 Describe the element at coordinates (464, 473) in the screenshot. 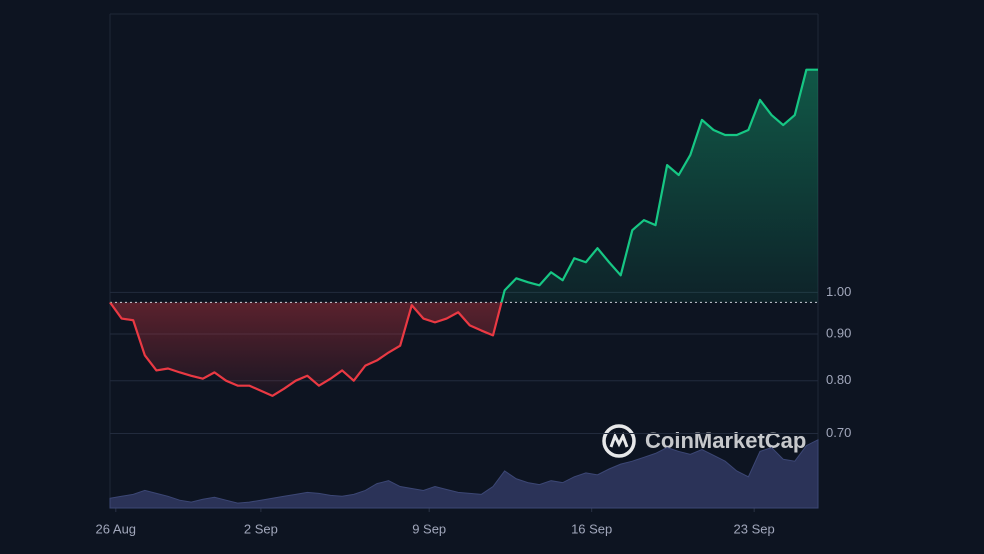

I see `volume-area` at that location.